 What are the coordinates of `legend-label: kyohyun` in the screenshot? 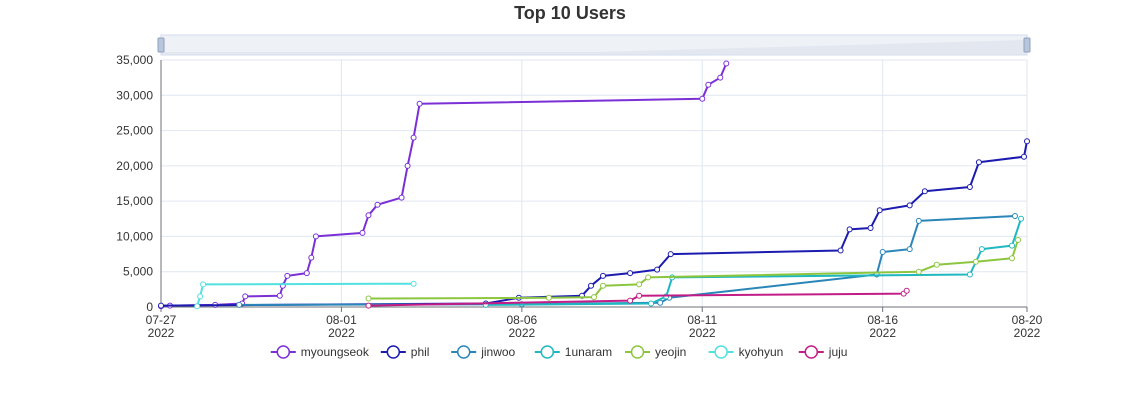 It's located at (761, 352).